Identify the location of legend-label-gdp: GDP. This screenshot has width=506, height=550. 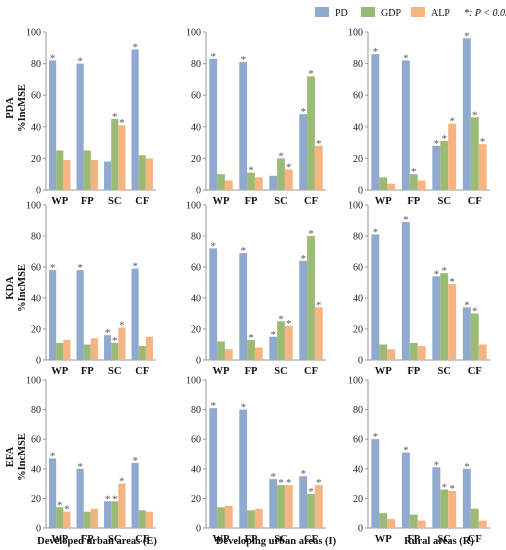
(391, 13).